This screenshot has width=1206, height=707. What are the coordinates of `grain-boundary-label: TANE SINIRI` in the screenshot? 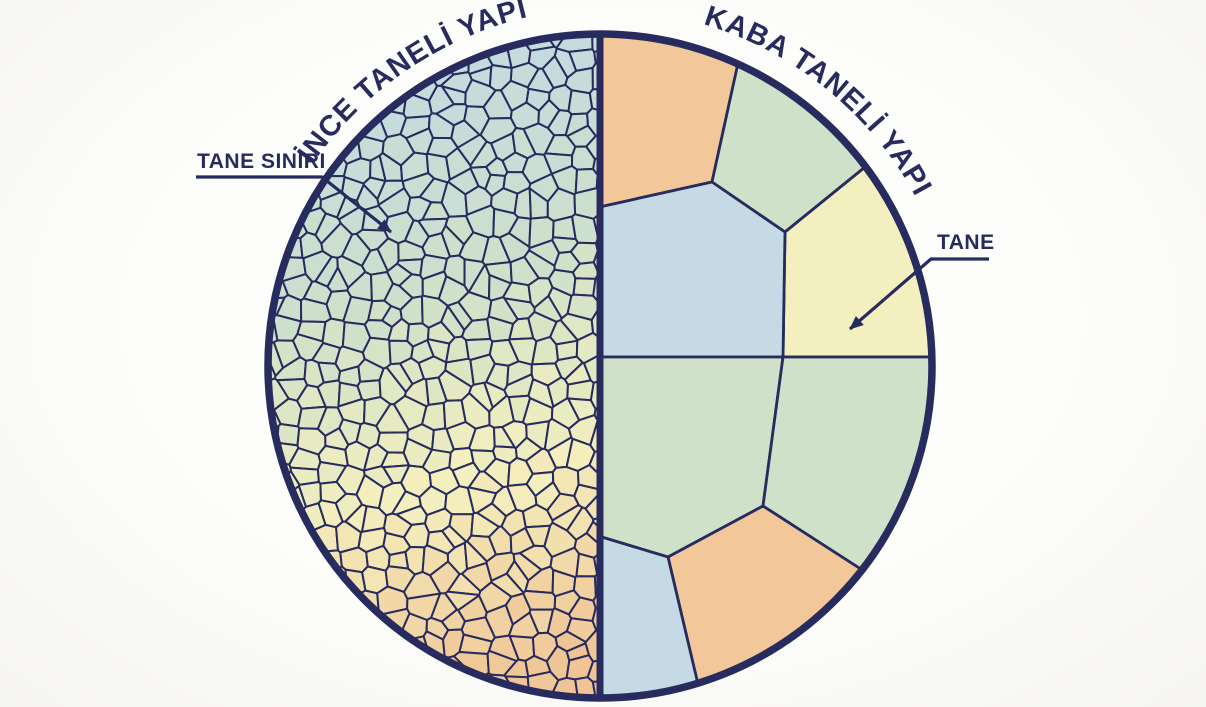 It's located at (261, 161).